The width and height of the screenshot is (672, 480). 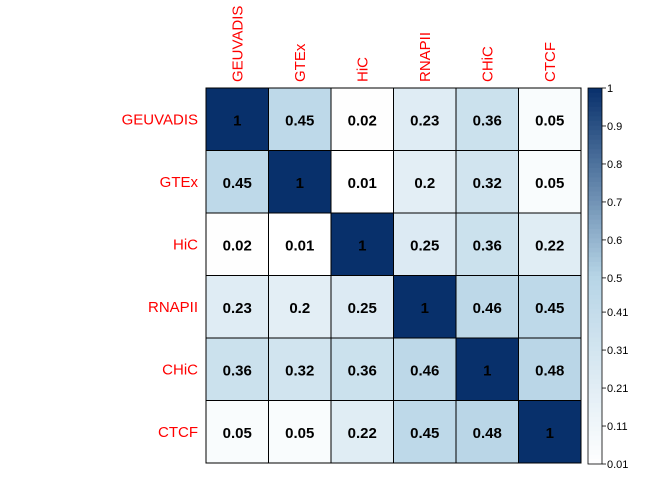 I want to click on cell-value-label: 0.22, so click(x=549, y=245).